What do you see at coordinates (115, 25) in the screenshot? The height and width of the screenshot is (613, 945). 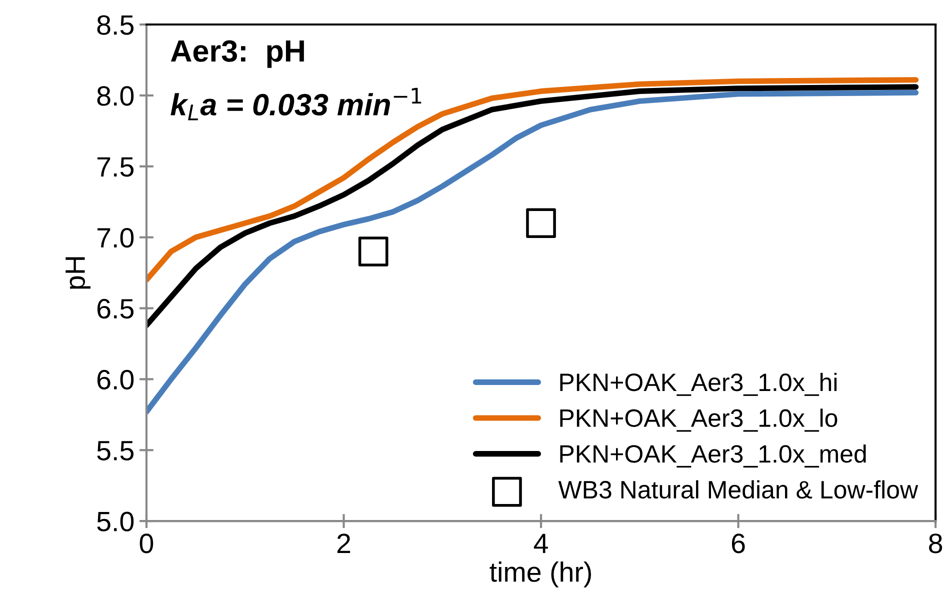 I see `y-tick-label: 8.5` at bounding box center [115, 25].